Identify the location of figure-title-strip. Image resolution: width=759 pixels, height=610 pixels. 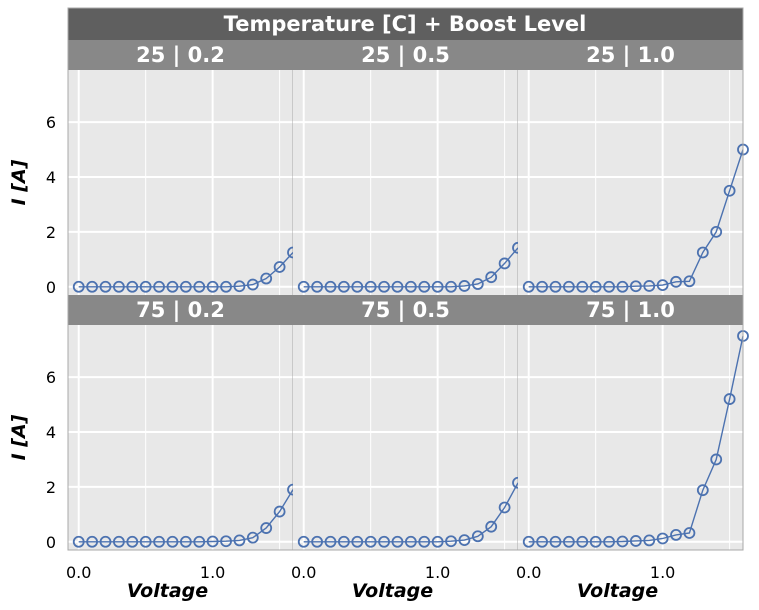
(405, 24).